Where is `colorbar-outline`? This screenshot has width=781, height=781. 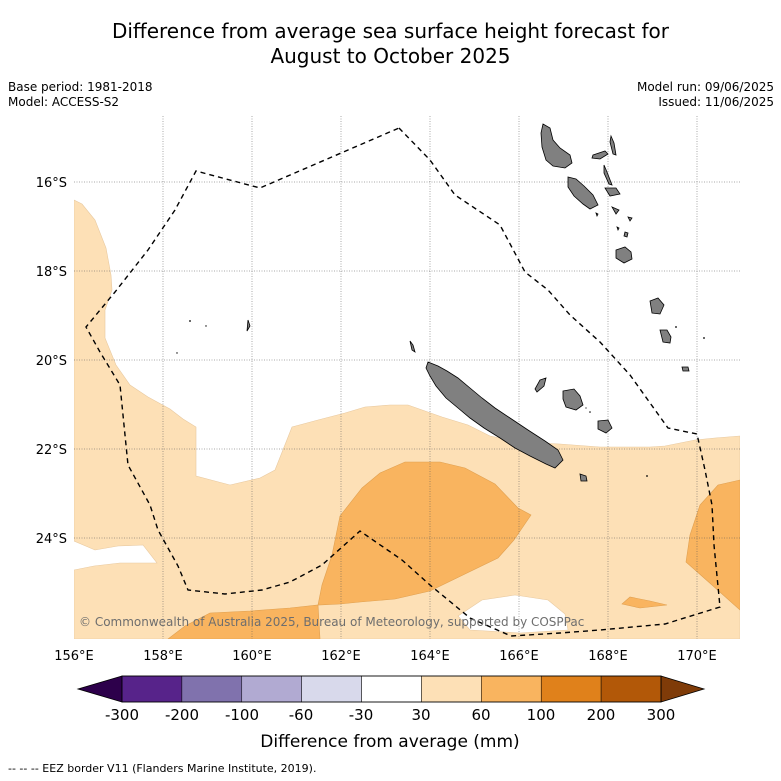 colorbar-outline is located at coordinates (391, 689).